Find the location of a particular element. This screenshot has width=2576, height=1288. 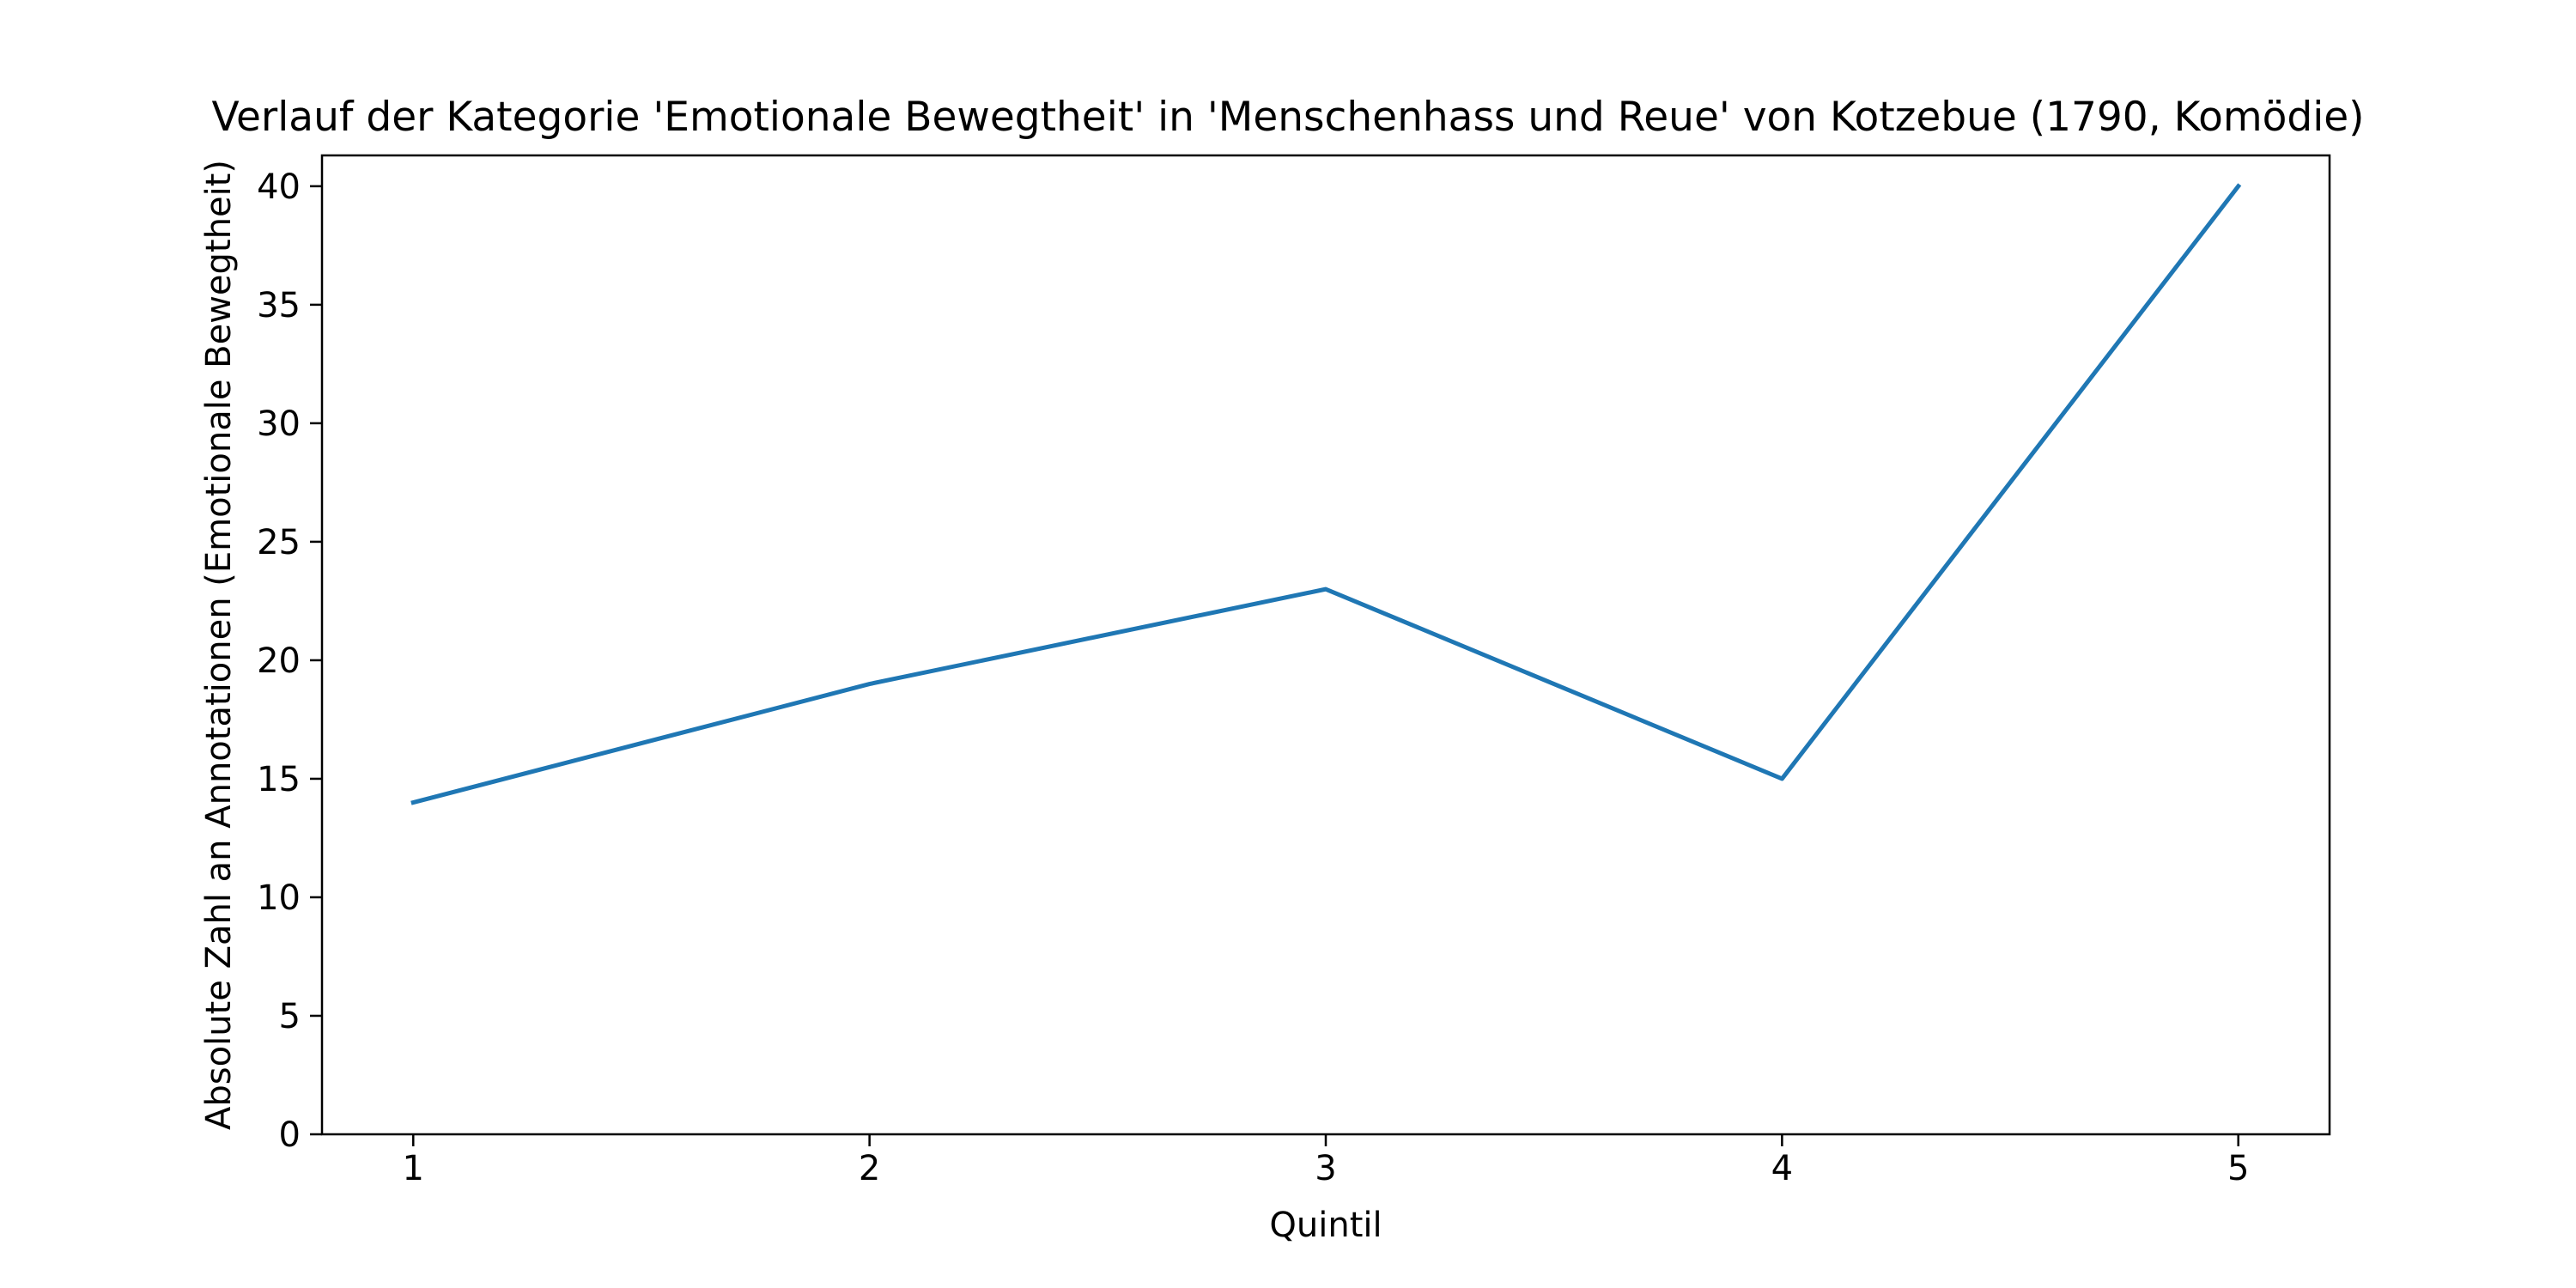

y-tick-label: 40 is located at coordinates (279, 187).